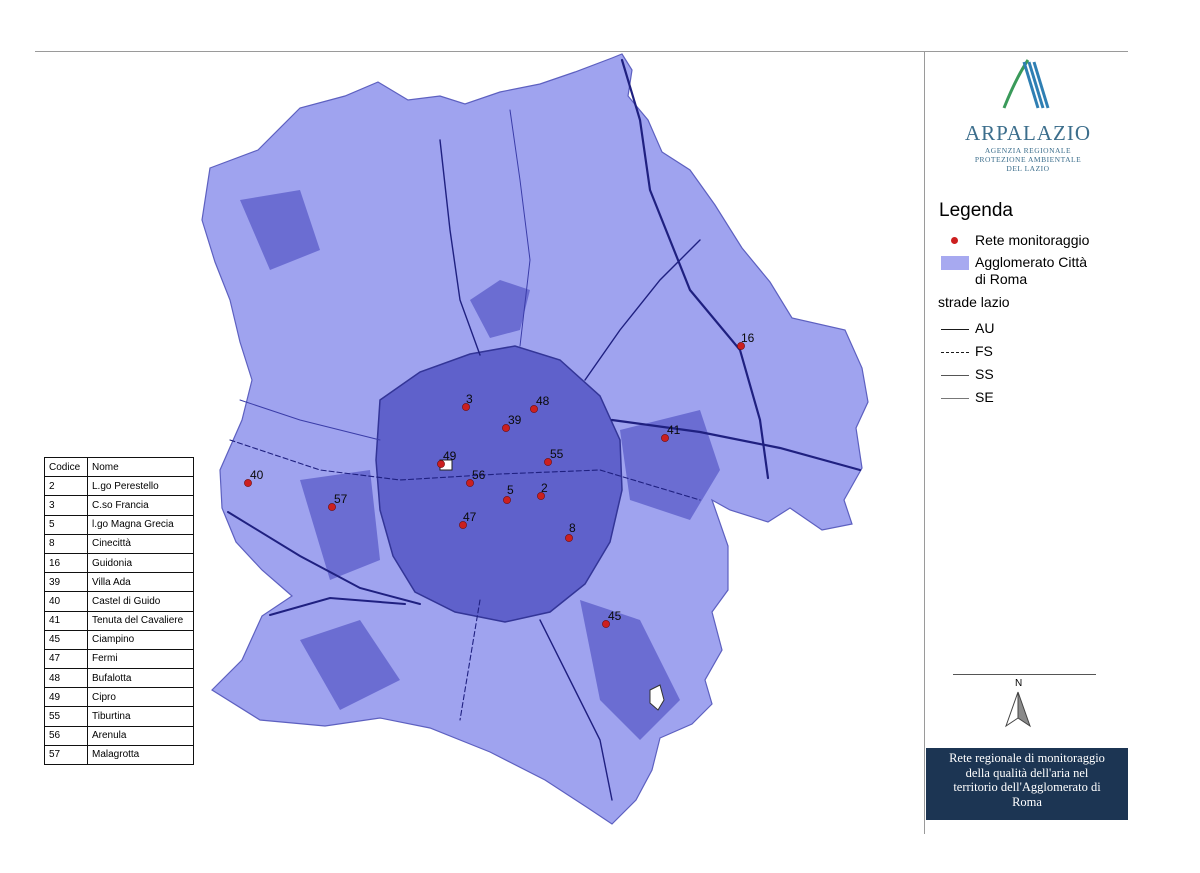 This screenshot has height=873, width=1200. What do you see at coordinates (470, 517) in the screenshot?
I see `station-label: 47` at bounding box center [470, 517].